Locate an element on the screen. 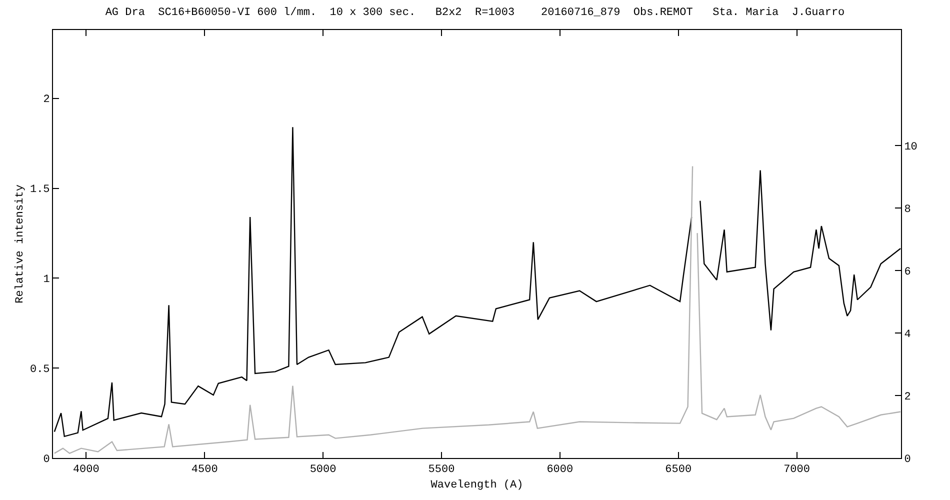 This screenshot has width=950, height=500. x-tick-label: 5500 is located at coordinates (441, 470).